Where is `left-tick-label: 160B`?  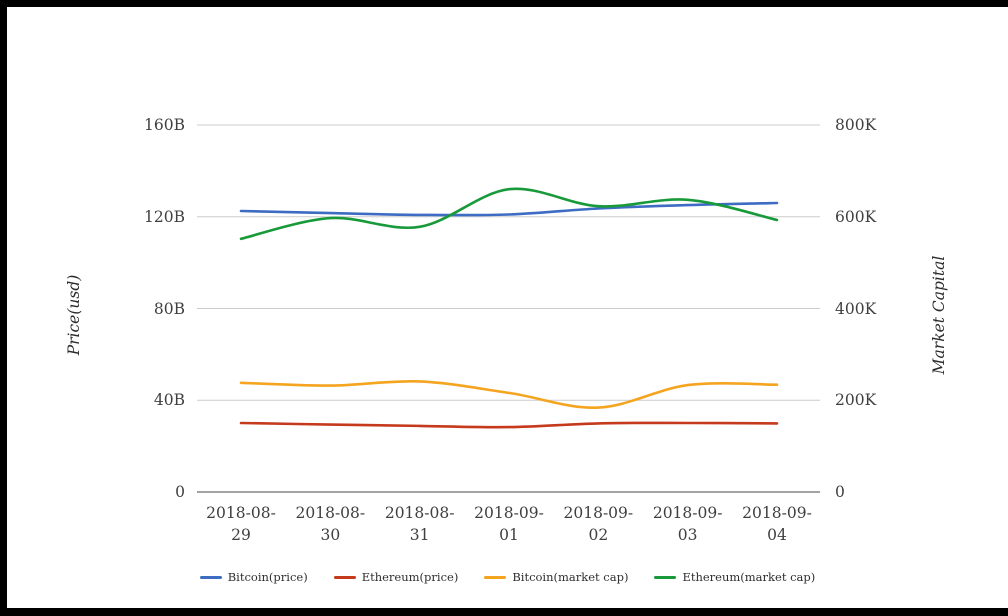
left-tick-label: 160B is located at coordinates (164, 125).